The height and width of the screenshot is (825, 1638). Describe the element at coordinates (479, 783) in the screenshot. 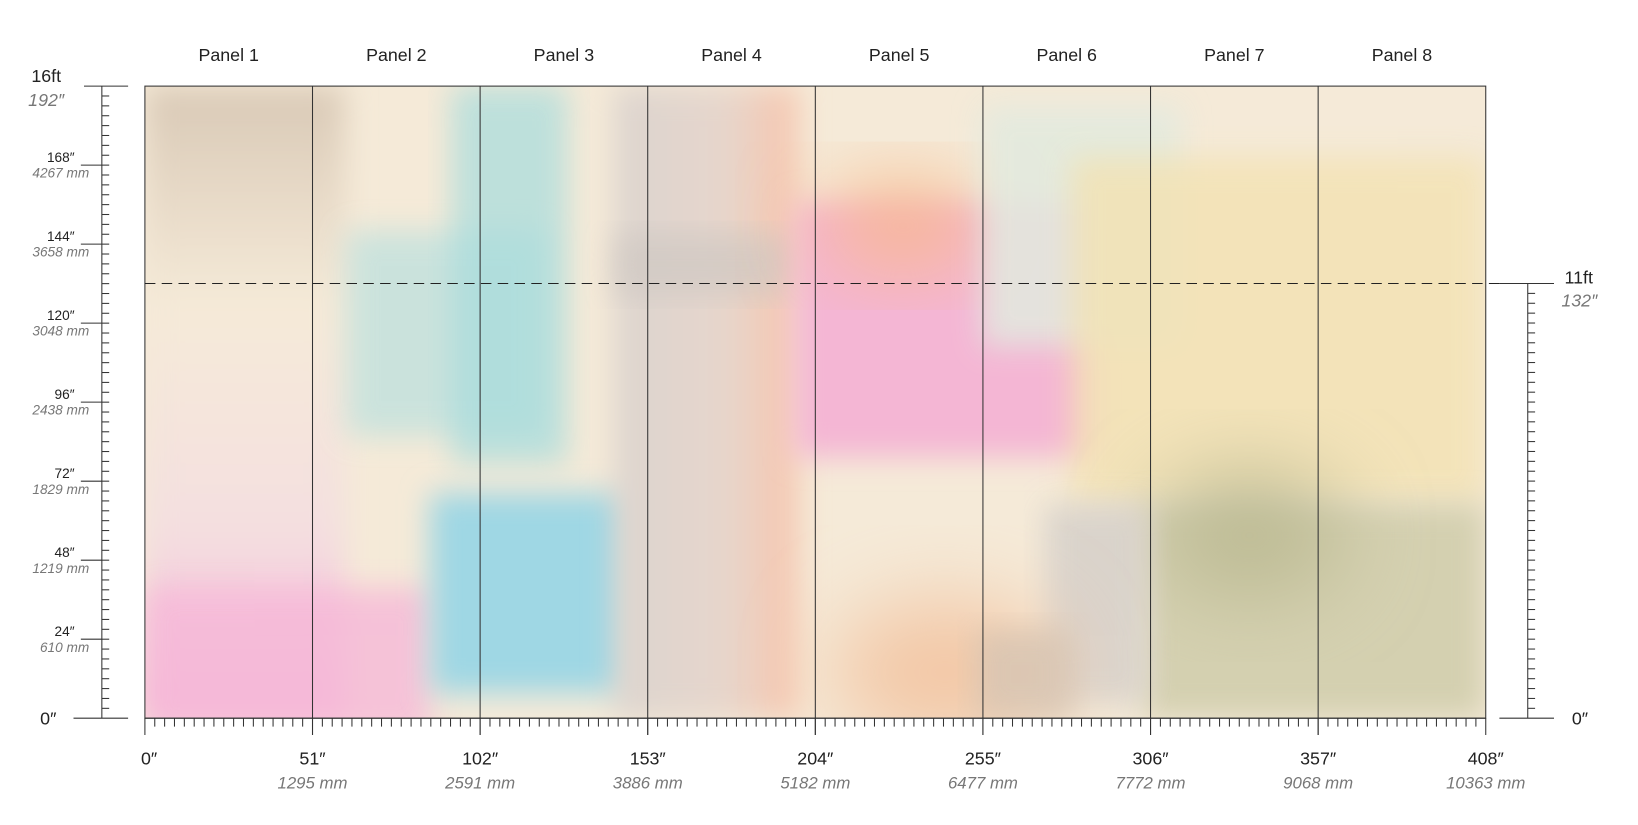

I see `bottom-mm-label: 2591 mm` at that location.